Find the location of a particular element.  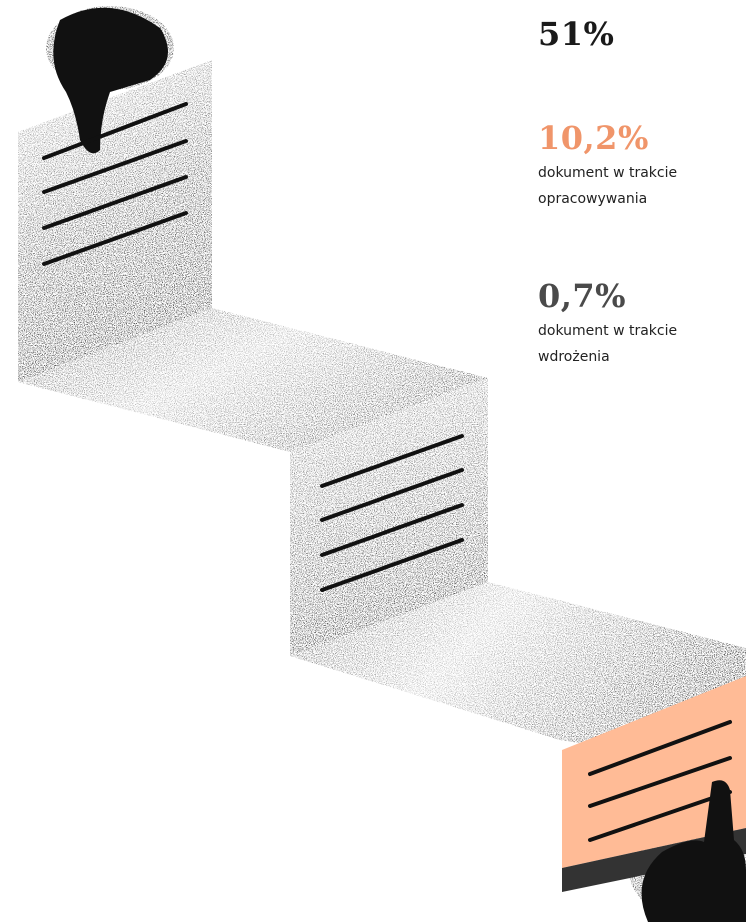

stat-label-line: opracowywania is located at coordinates (593, 199).